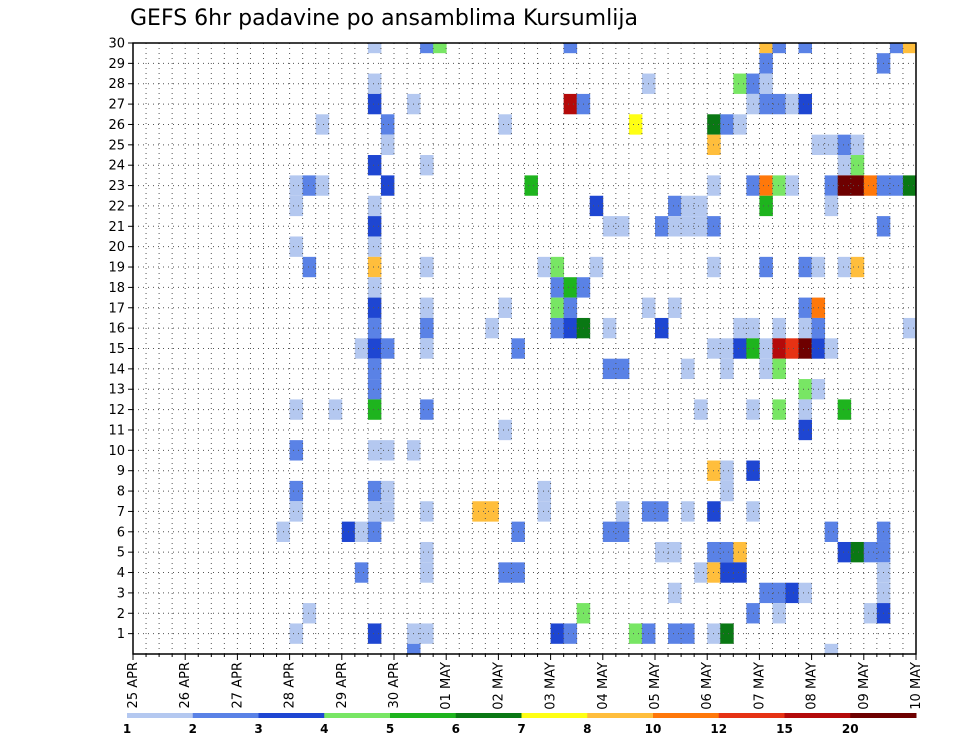 This screenshot has height=742, width=960. What do you see at coordinates (121, 553) in the screenshot?
I see `y-tick-label: 5` at bounding box center [121, 553].